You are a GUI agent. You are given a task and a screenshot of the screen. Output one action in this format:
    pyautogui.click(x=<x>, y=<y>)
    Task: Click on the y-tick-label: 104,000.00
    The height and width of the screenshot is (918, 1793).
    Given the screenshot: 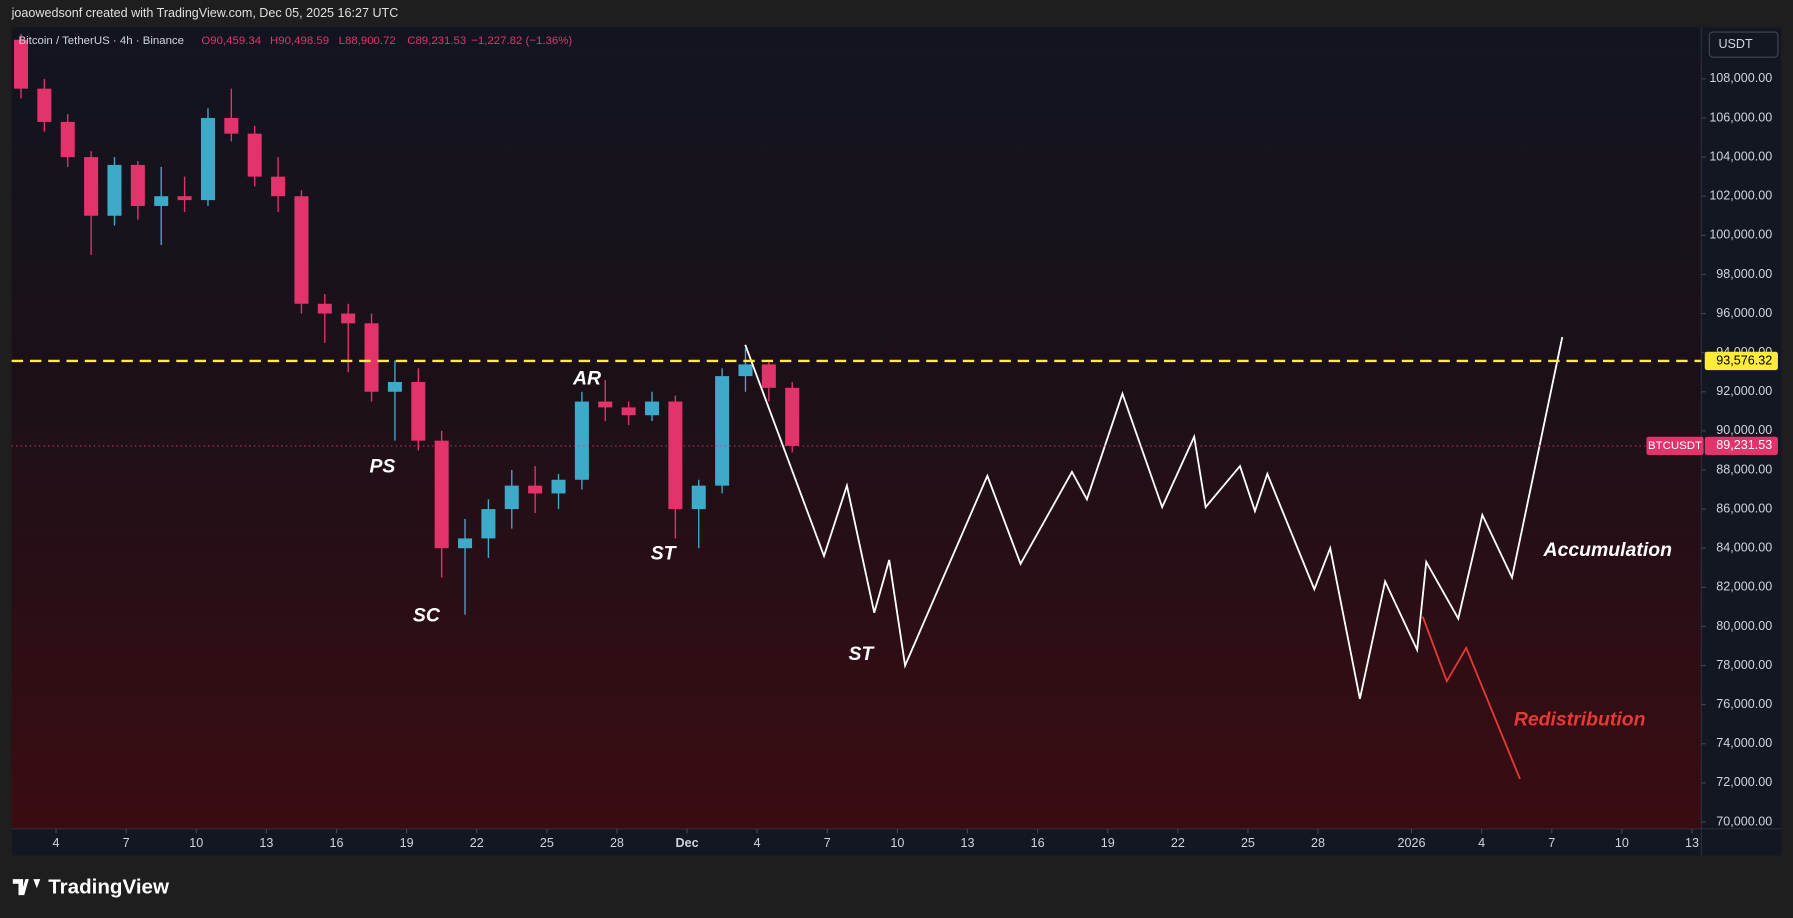 What is the action you would take?
    pyautogui.click(x=1740, y=156)
    